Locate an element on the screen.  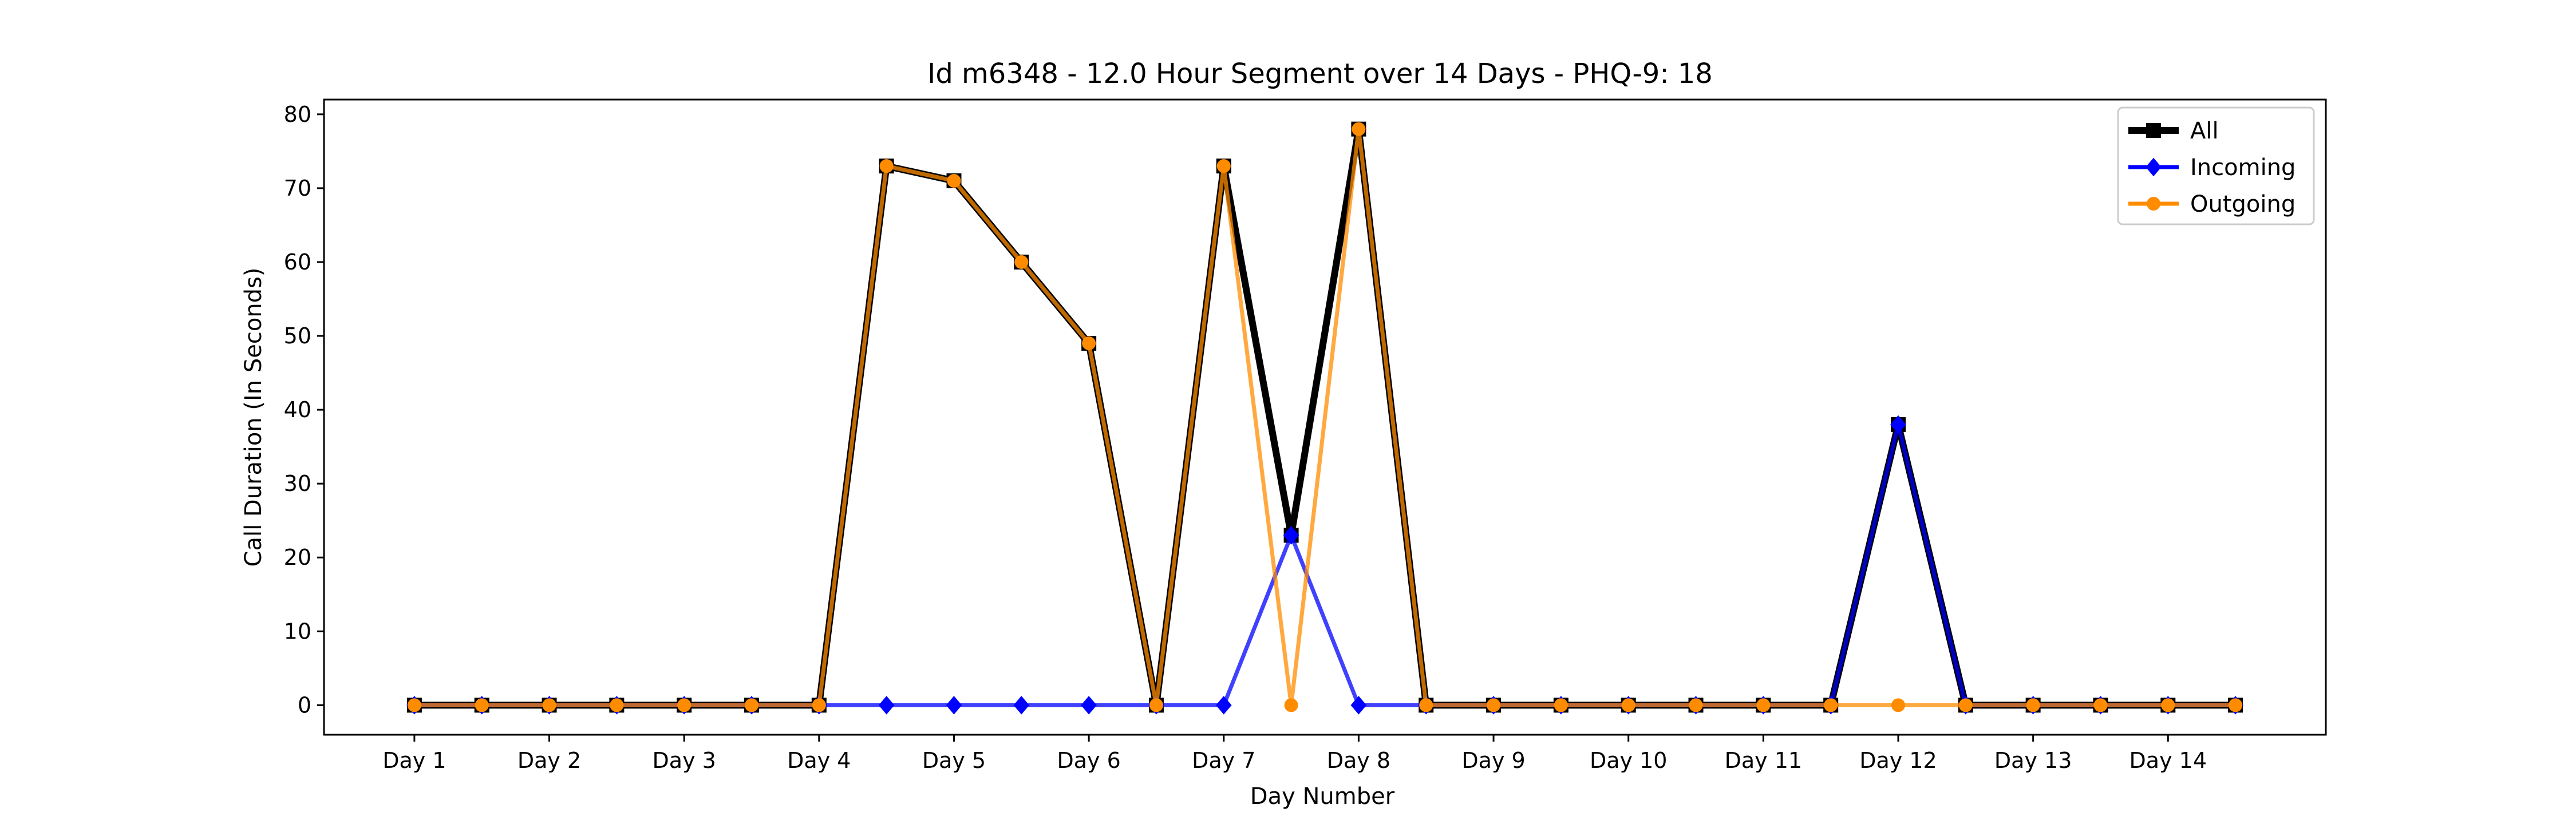
y-axis: 0 10 20 30 40 50 60 70 80 is located at coordinates (304, 410).